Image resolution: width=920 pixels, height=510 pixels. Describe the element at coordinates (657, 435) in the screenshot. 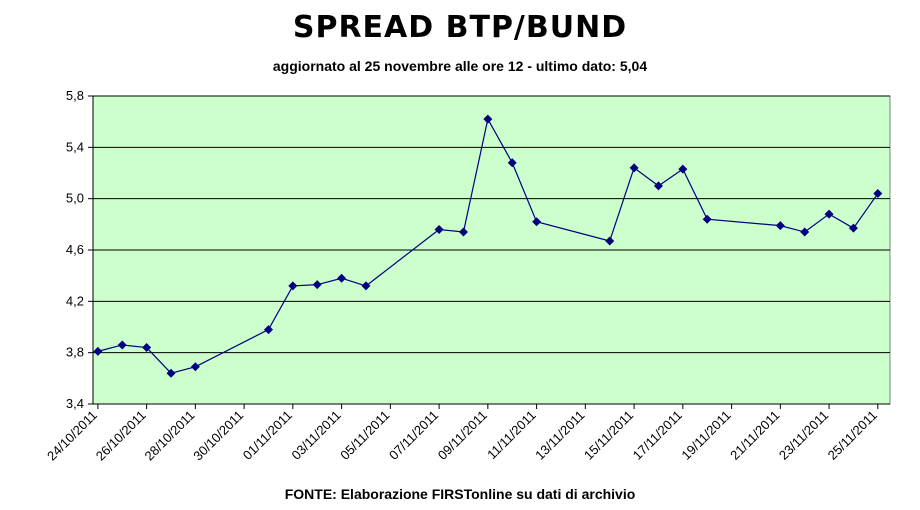

I see `x-tick-label: 17/11/2011` at that location.